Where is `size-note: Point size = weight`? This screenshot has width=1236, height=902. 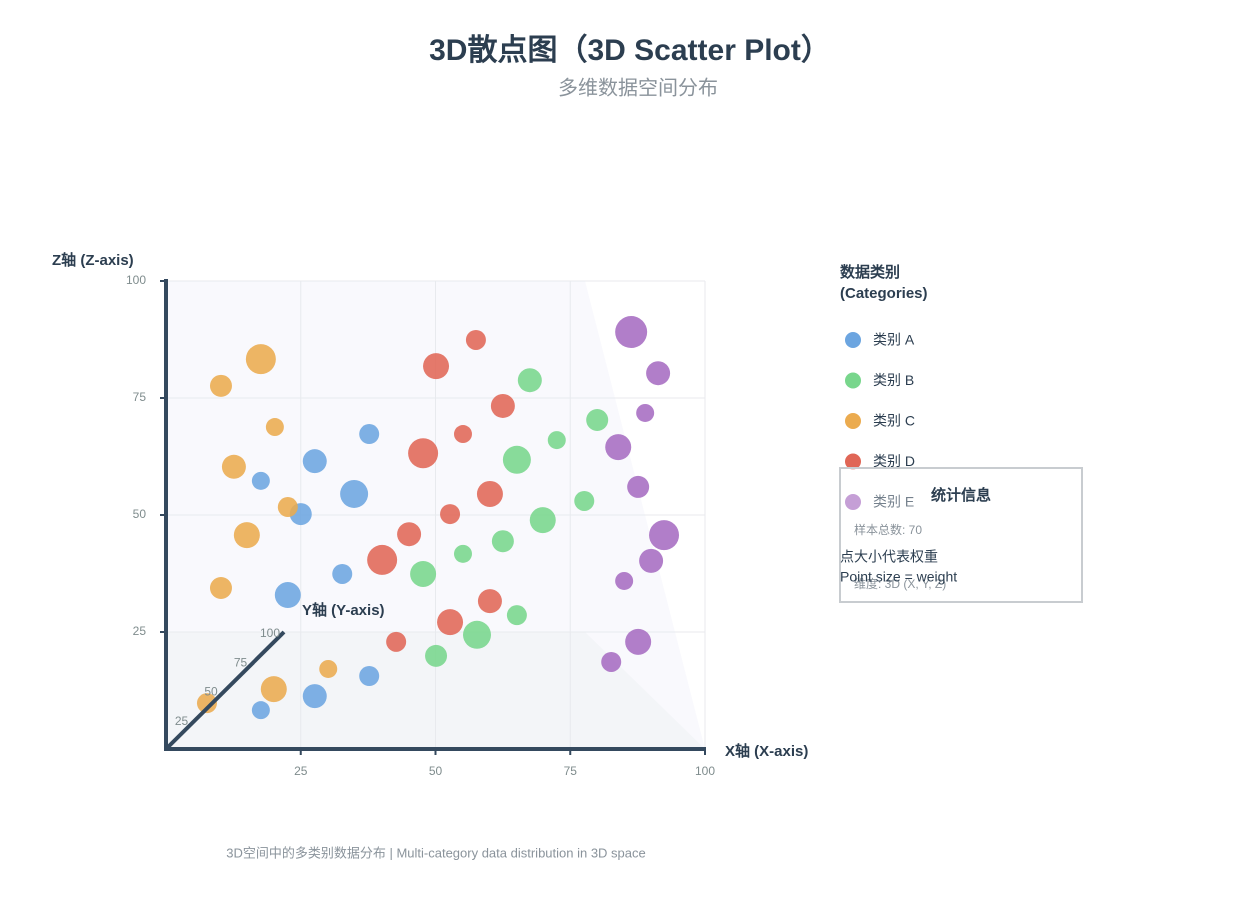 size-note: Point size = weight is located at coordinates (898, 577).